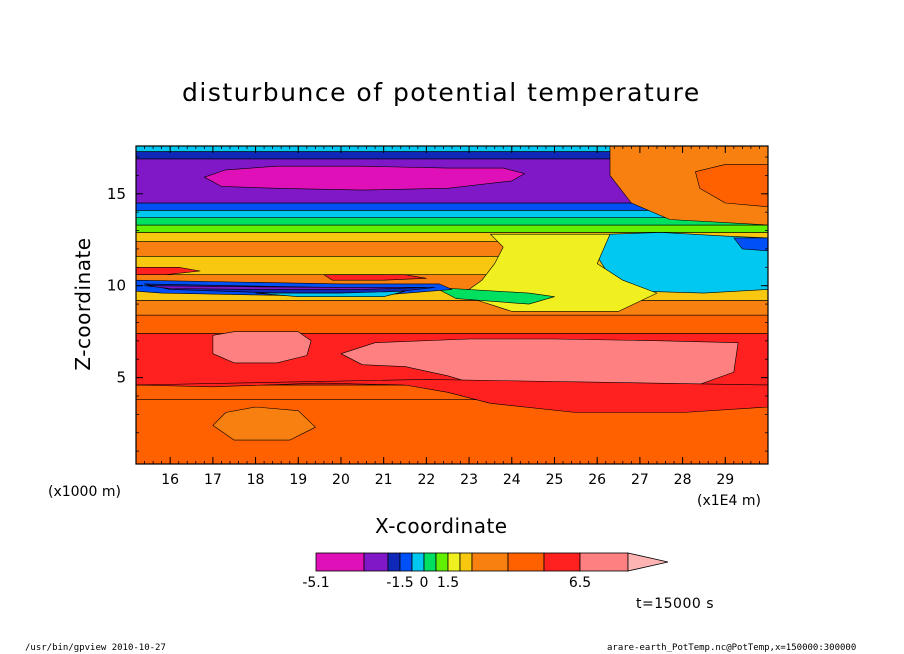  Describe the element at coordinates (262, 347) in the screenshot. I see `contour-patch-lower-pink-left` at that location.